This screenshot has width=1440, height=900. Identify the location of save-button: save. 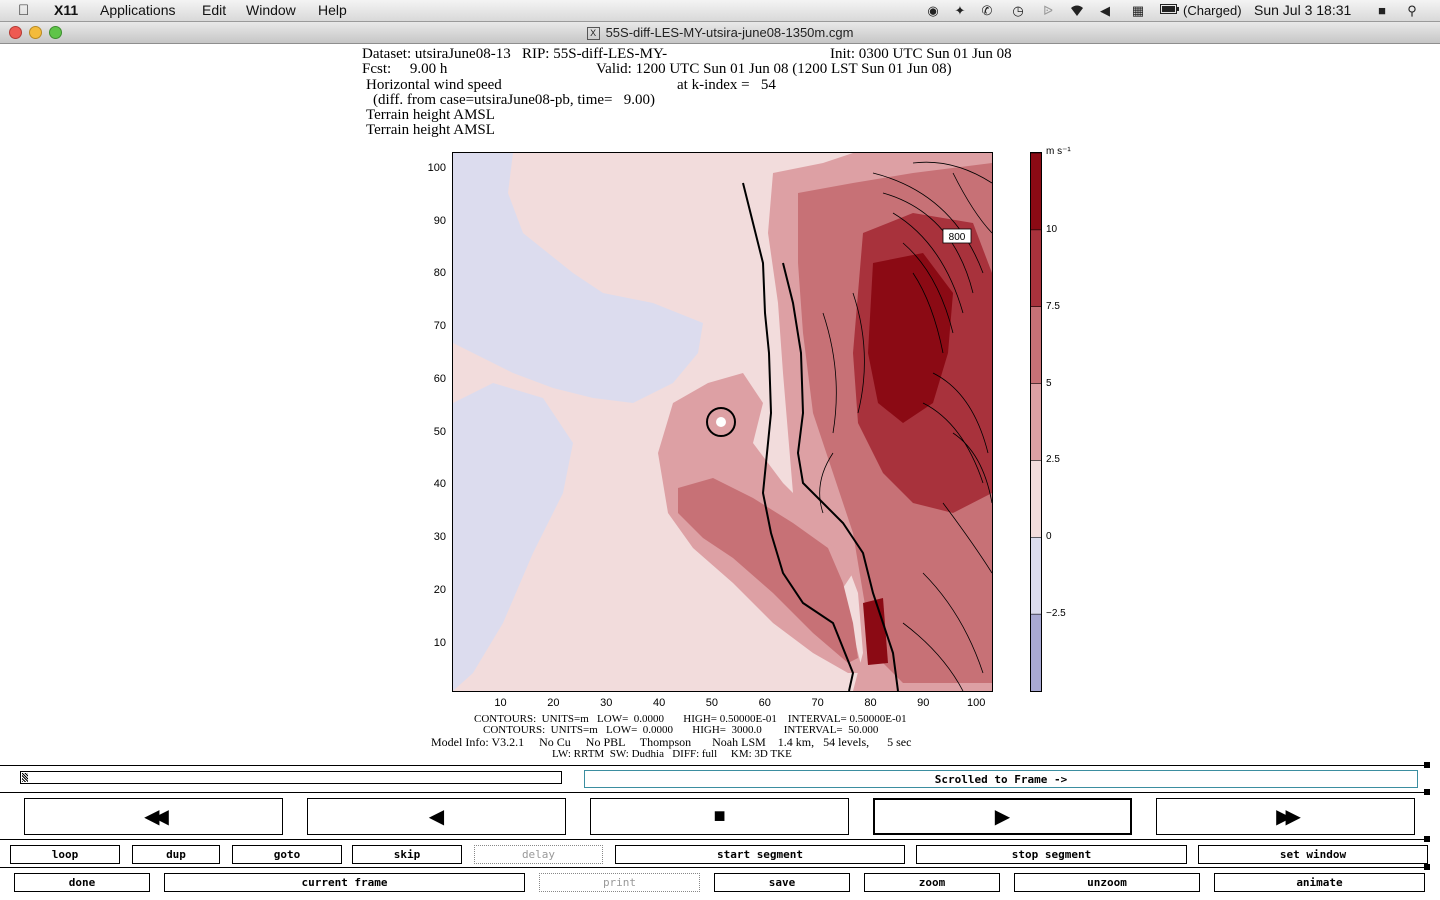
(782, 882).